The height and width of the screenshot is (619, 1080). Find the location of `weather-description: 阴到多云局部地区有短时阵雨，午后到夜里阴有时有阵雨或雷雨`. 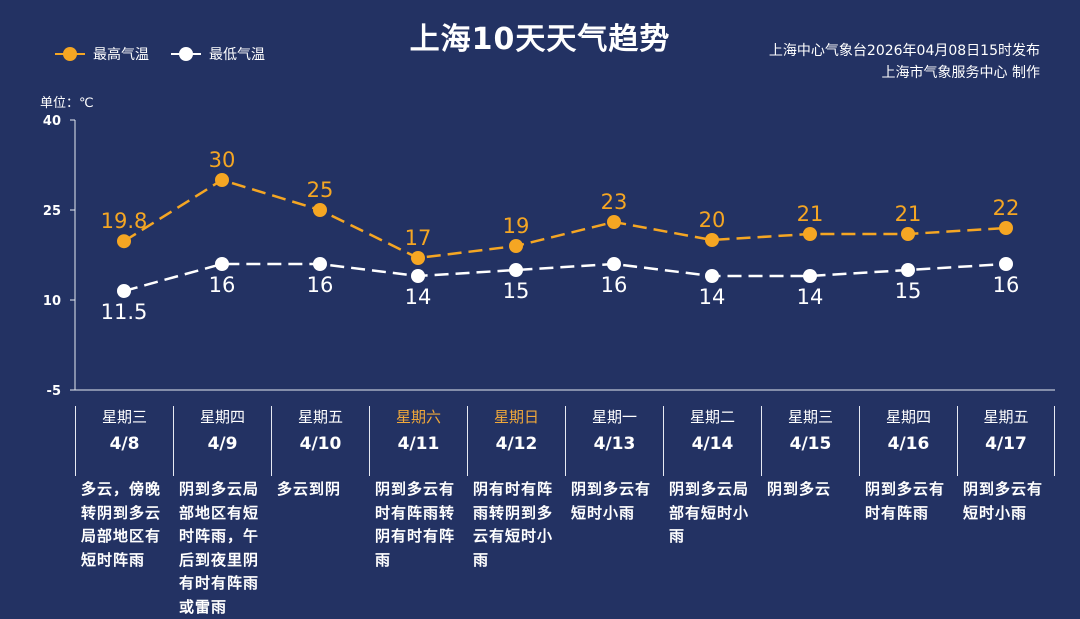

weather-description: 阴到多云局部地区有短时阵雨，午后到夜里阴有时有阵雨或雷雨 is located at coordinates (219, 548).